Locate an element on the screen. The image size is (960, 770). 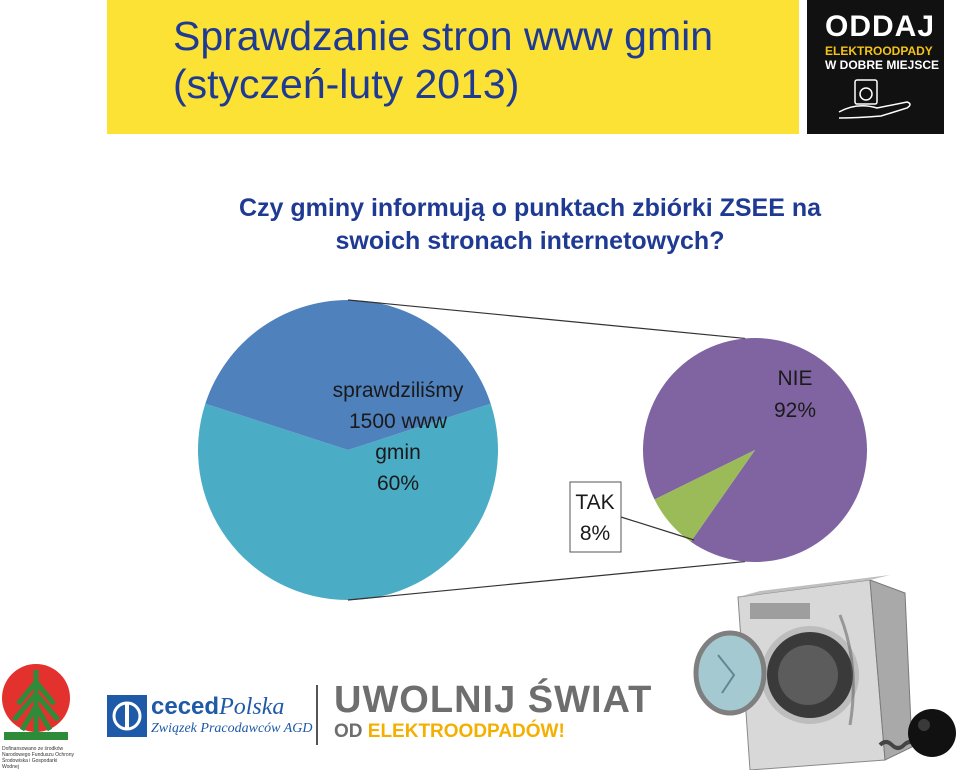
washing-machine-illustration is located at coordinates (824, 672).